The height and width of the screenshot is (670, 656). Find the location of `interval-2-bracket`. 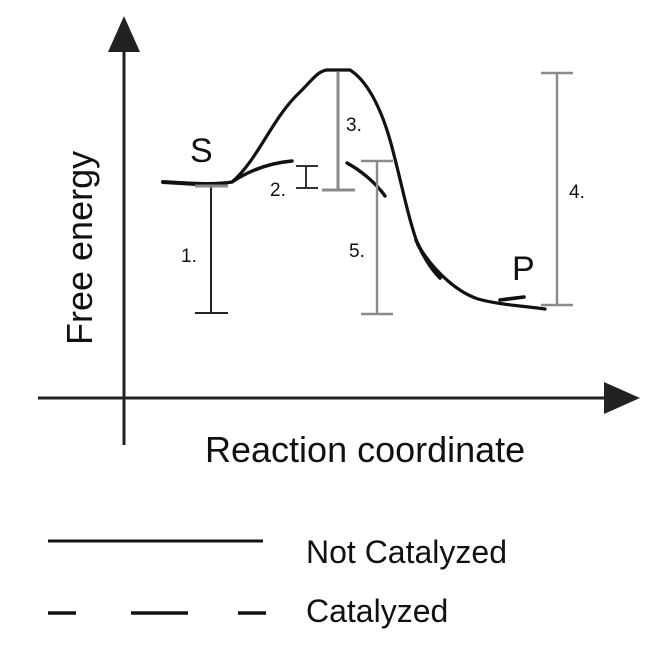

interval-2-bracket is located at coordinates (307, 177).